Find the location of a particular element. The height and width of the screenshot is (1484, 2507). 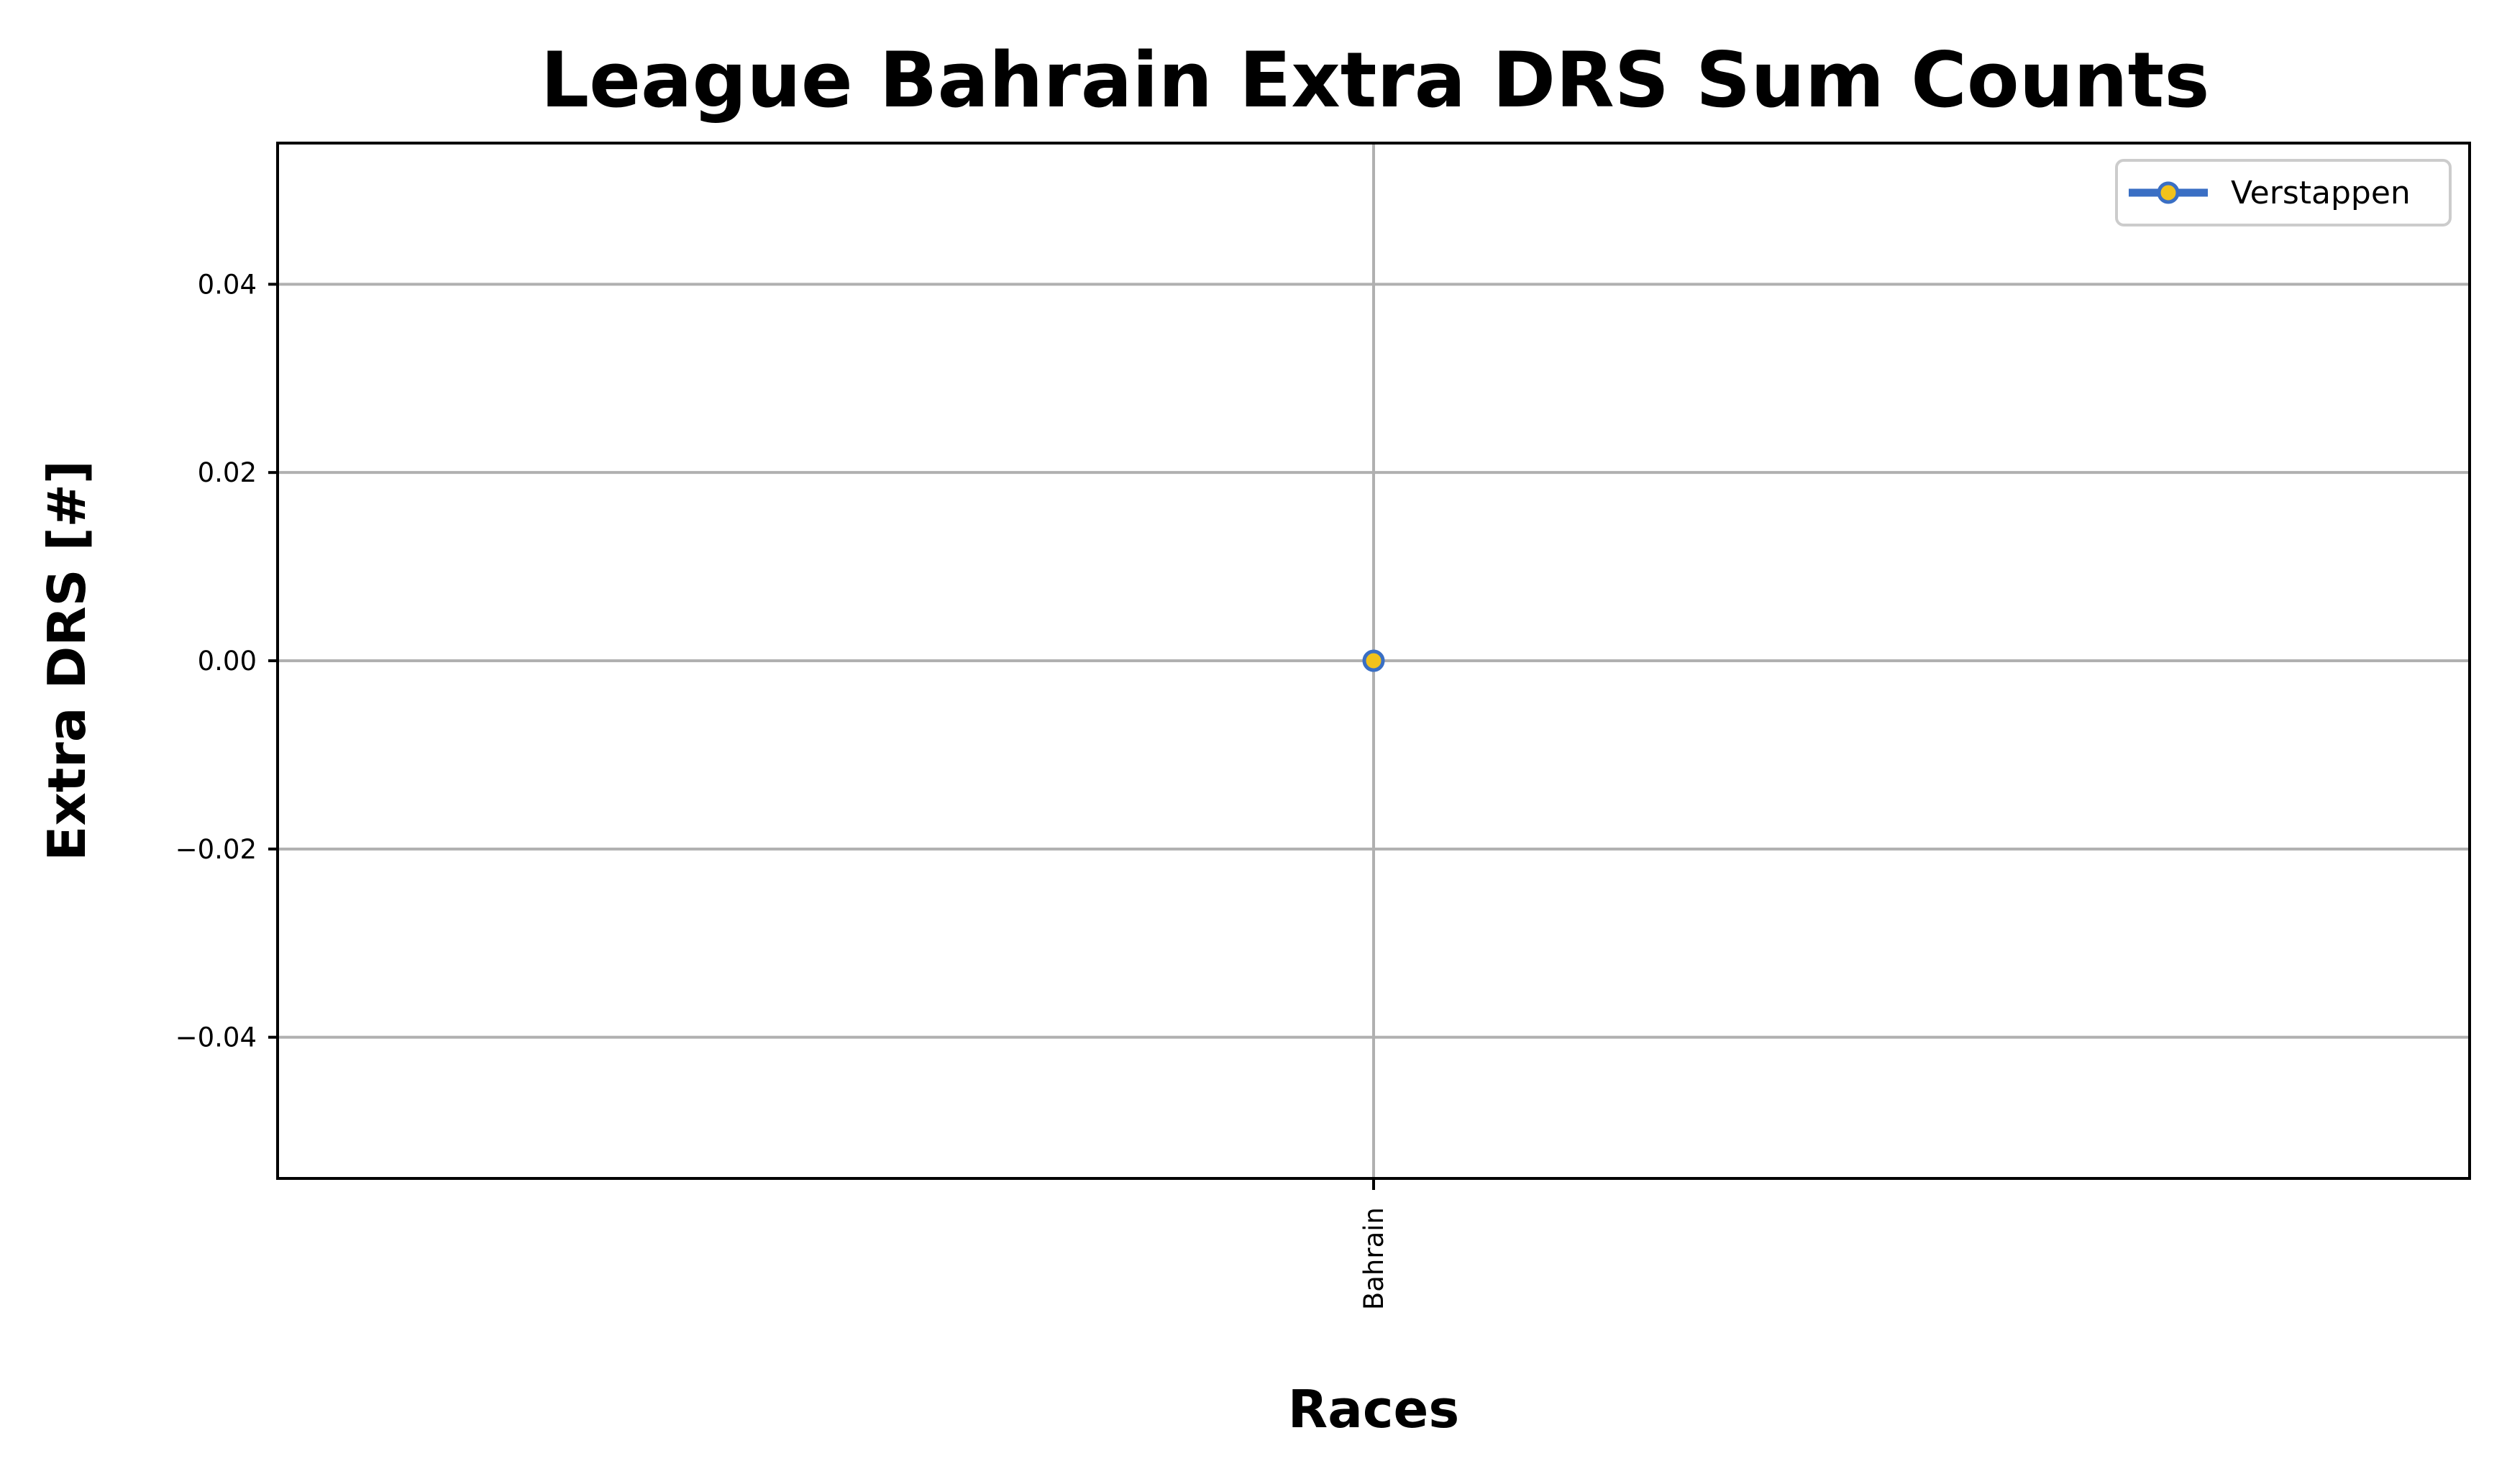

y-tick-label: 0.02 is located at coordinates (227, 472).